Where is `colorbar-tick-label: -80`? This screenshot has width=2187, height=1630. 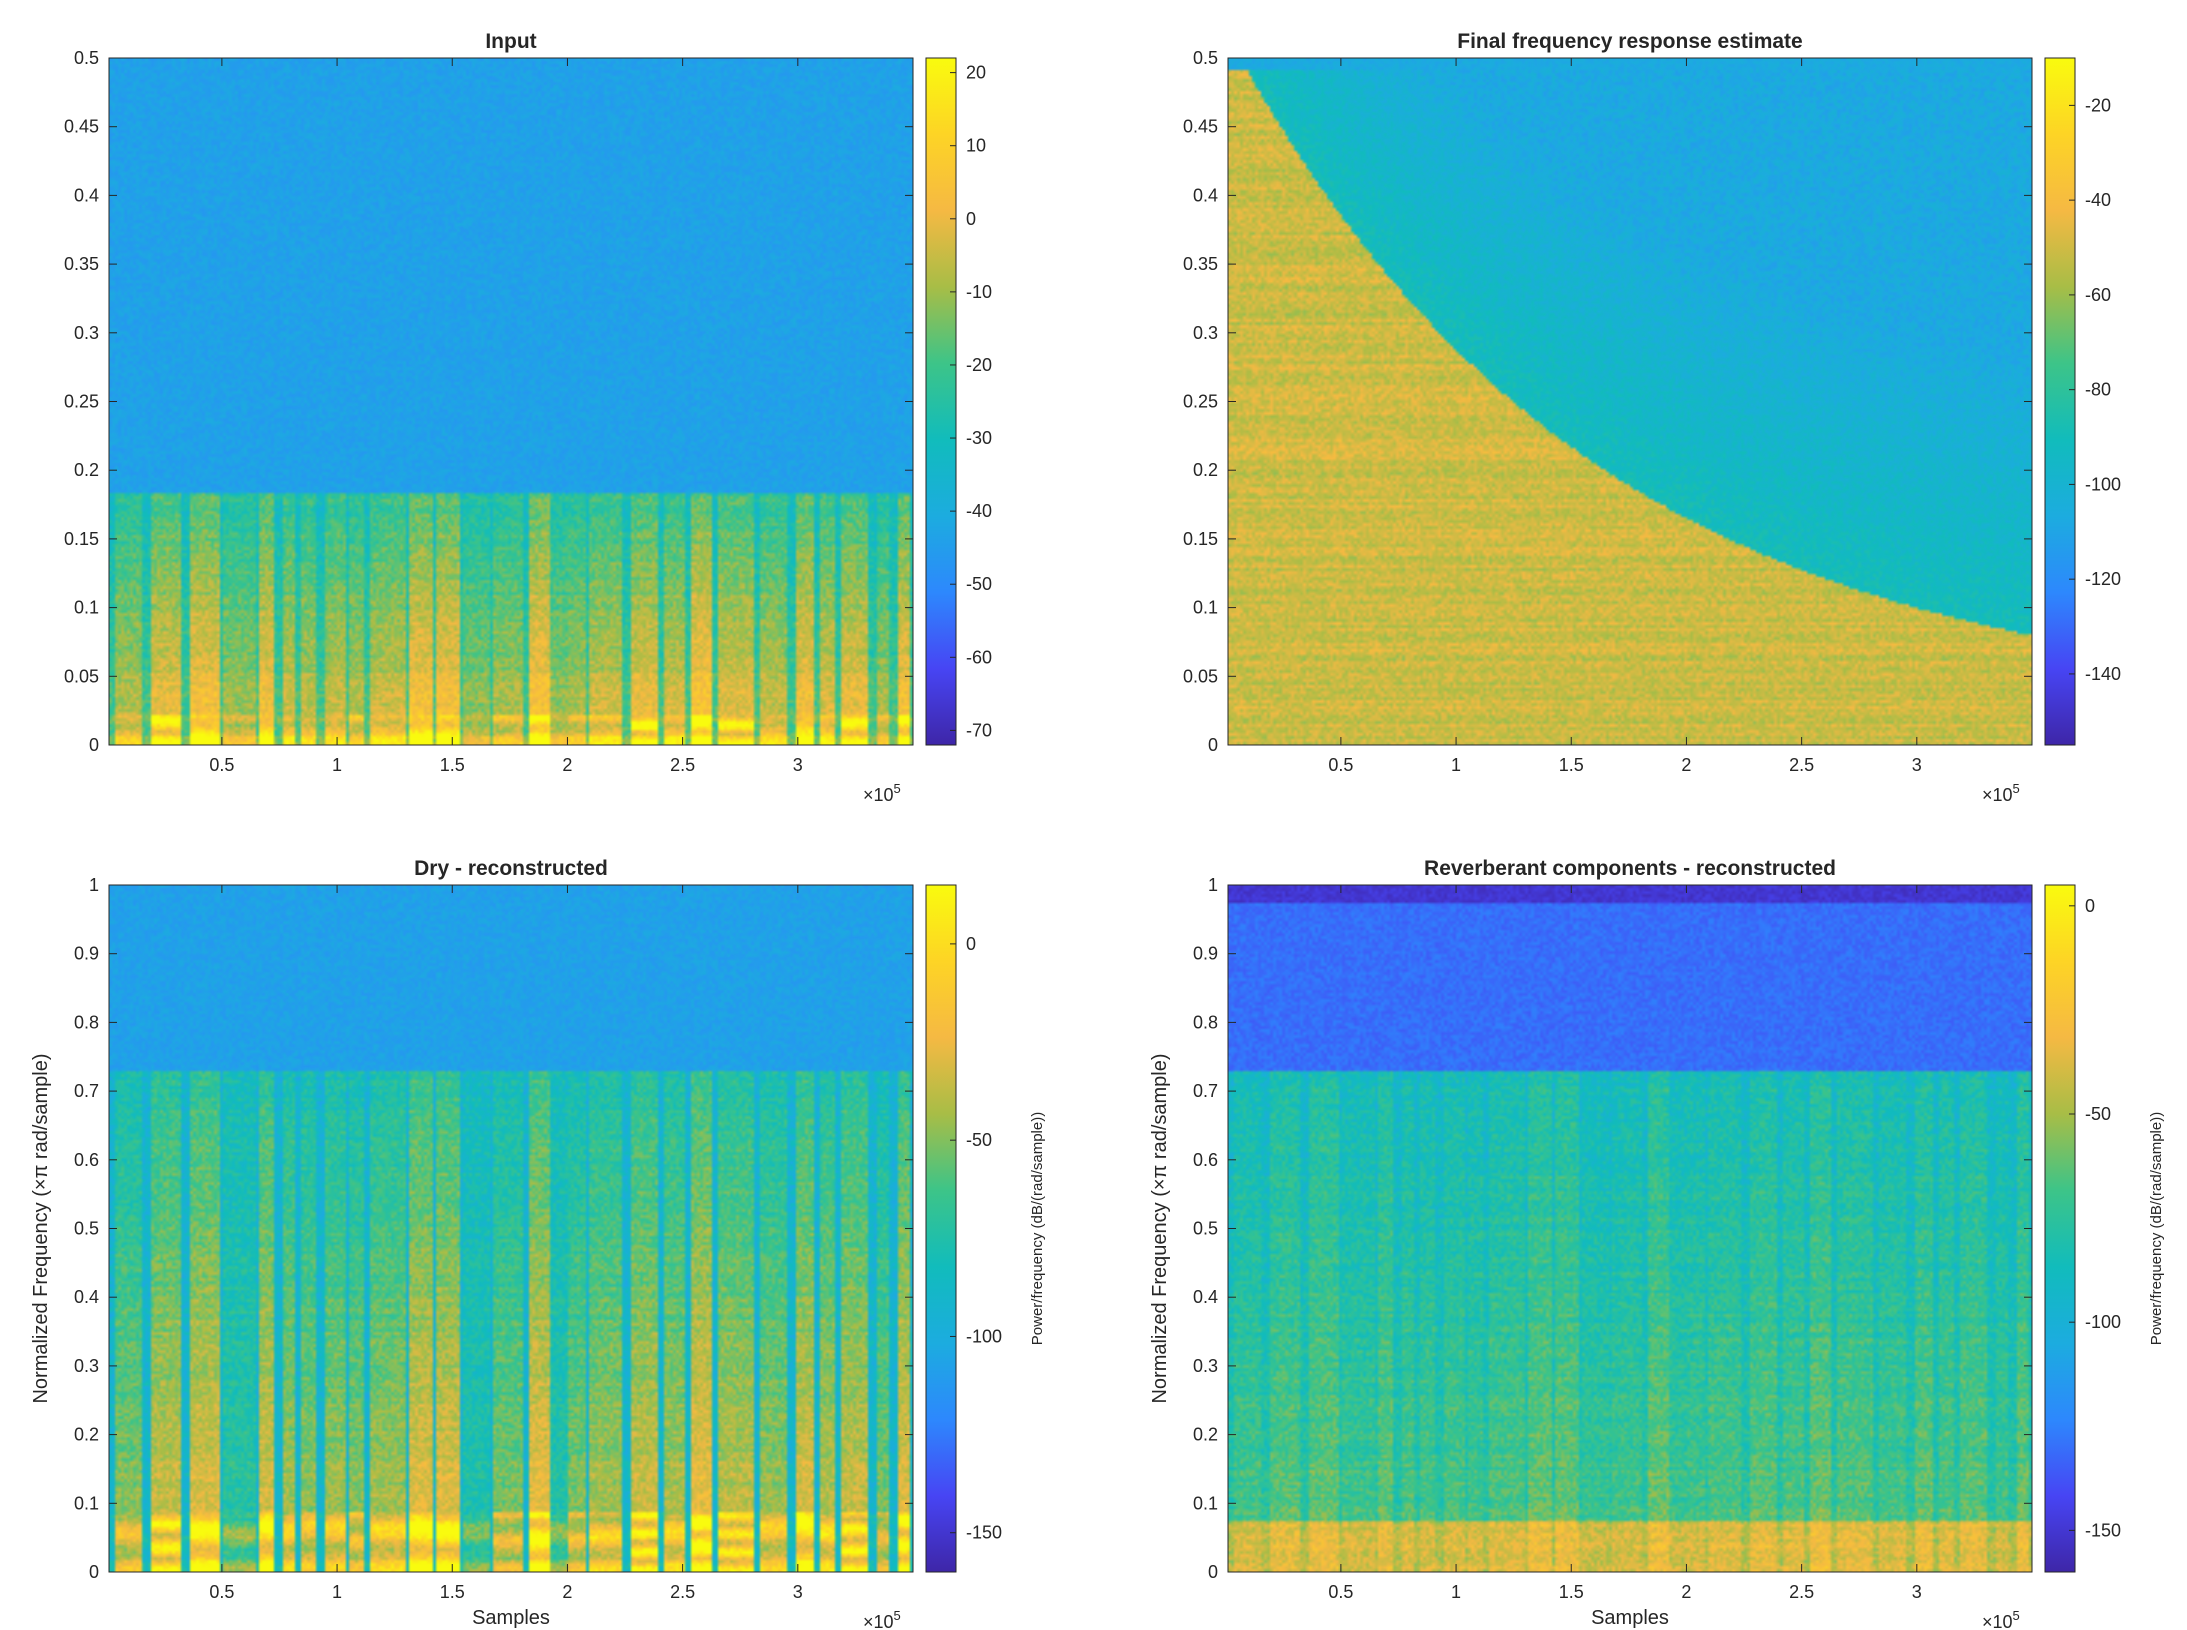
colorbar-tick-label: -80 is located at coordinates (2098, 390).